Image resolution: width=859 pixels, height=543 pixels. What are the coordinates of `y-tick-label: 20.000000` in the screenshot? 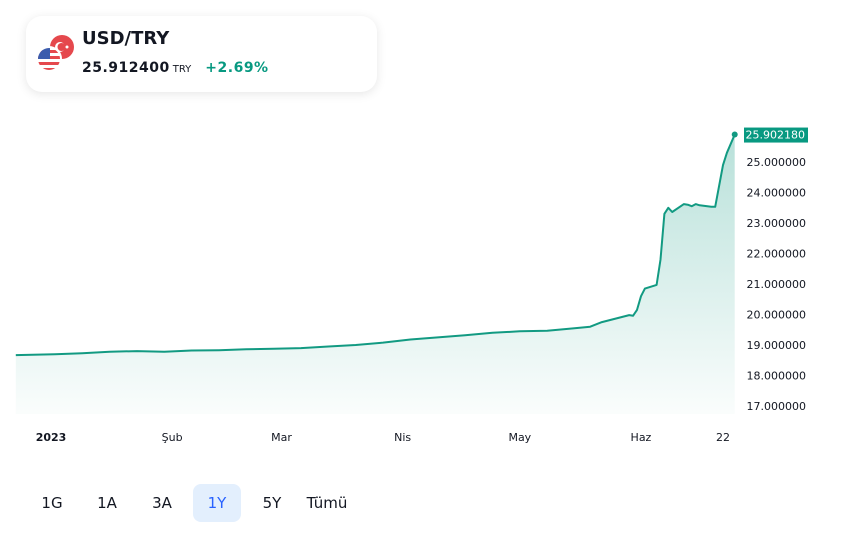 It's located at (777, 315).